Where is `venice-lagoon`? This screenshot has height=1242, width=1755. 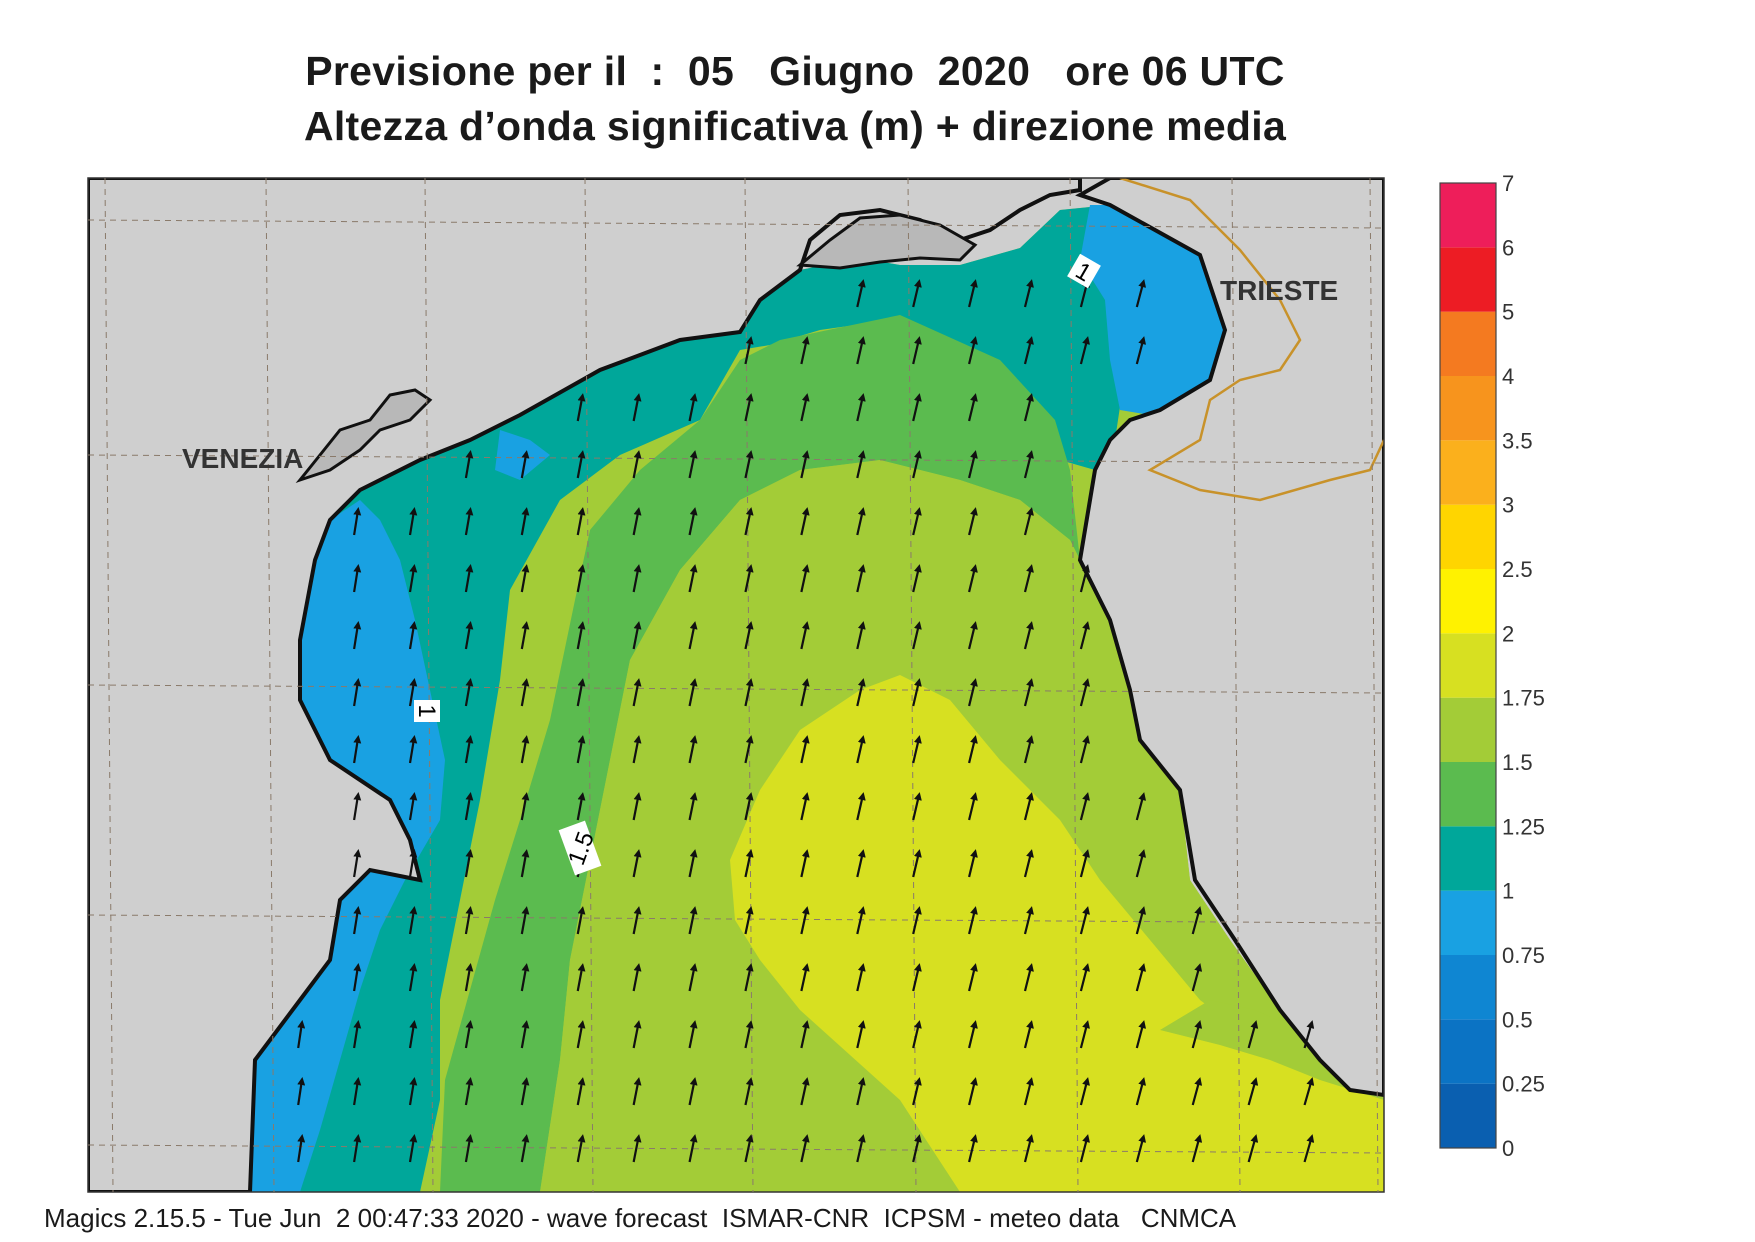 venice-lagoon is located at coordinates (364, 436).